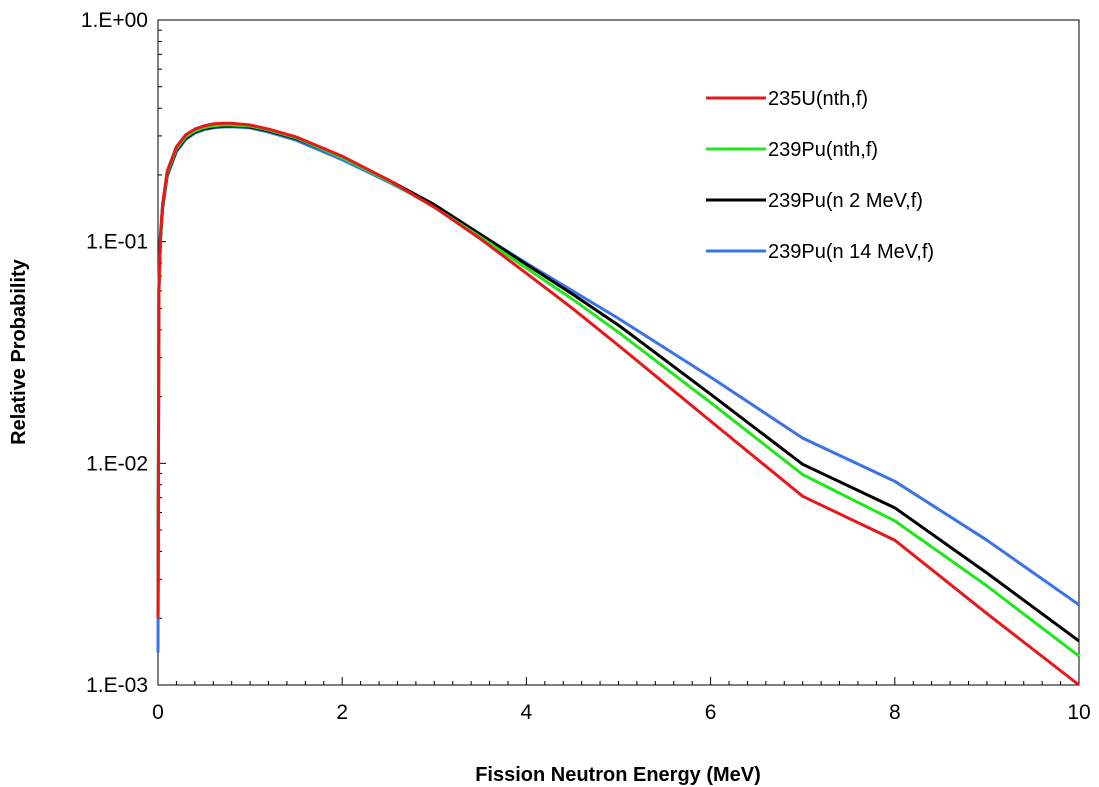  I want to click on y-axis-ticks: 1.E+00 1.E-01 1.E-02 1.E-03, so click(123, 353).